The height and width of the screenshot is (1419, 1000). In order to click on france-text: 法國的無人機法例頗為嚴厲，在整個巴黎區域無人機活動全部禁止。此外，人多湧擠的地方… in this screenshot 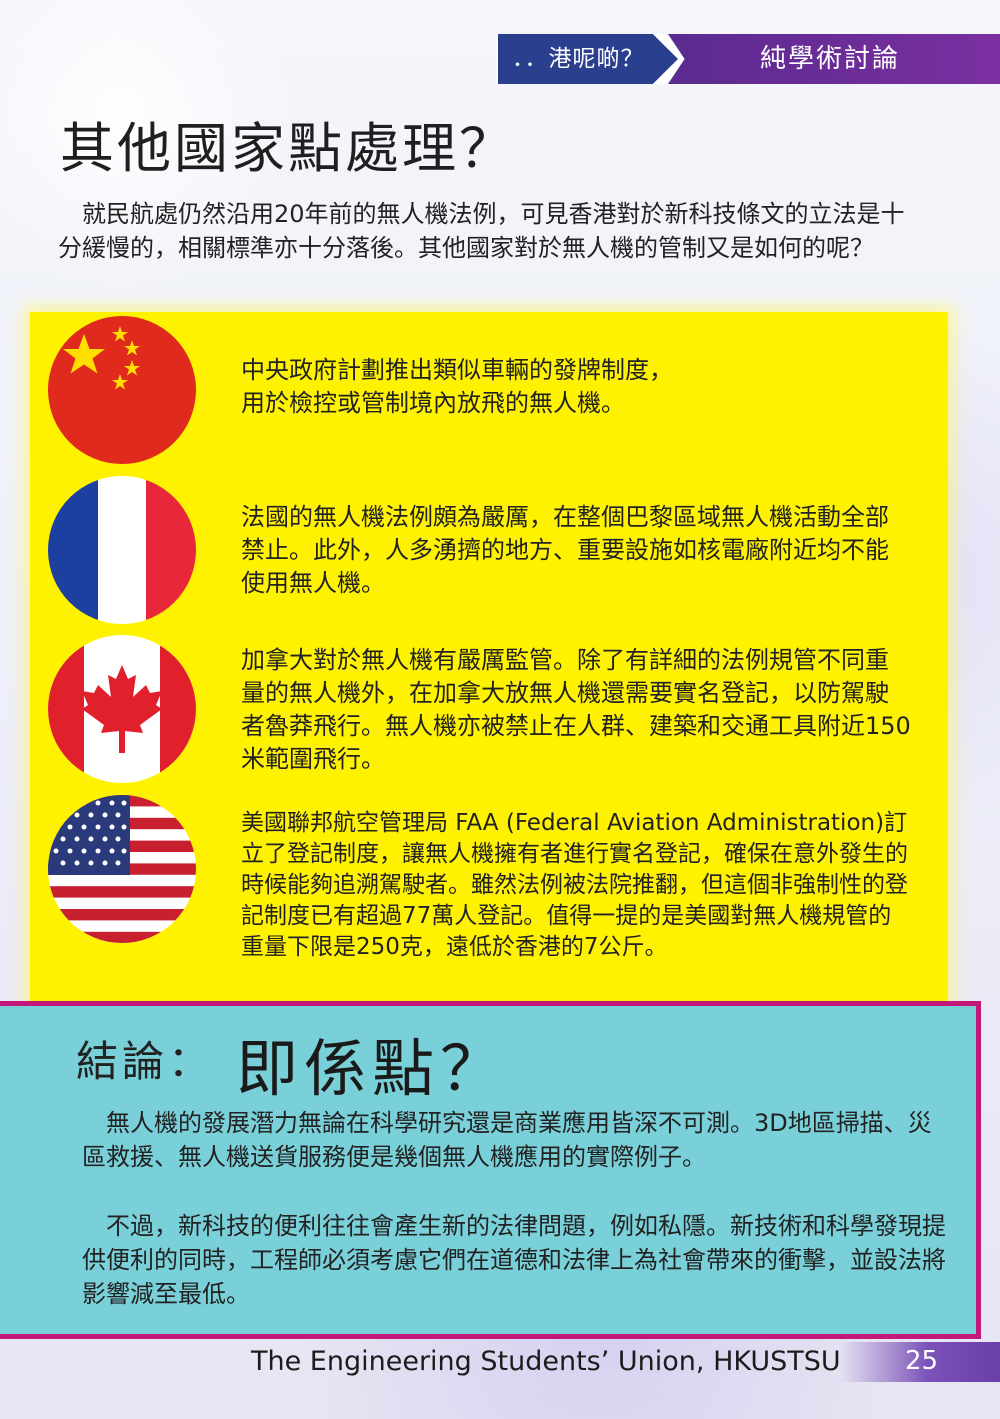, I will do `click(565, 550)`.